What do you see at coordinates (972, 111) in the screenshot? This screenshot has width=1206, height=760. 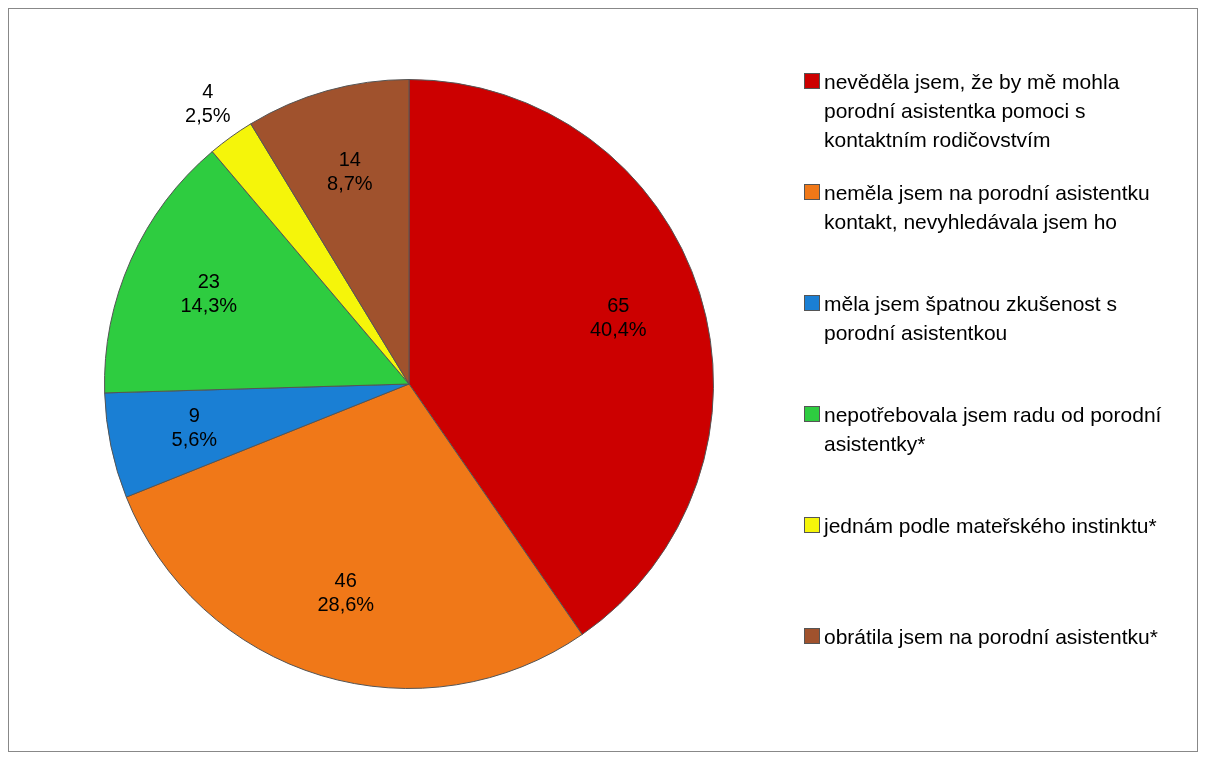 I see `legend-label: nevěděla jsem, že by mě mohla porodní asistentka pomoci s kontaktním rodičovstvím` at bounding box center [972, 111].